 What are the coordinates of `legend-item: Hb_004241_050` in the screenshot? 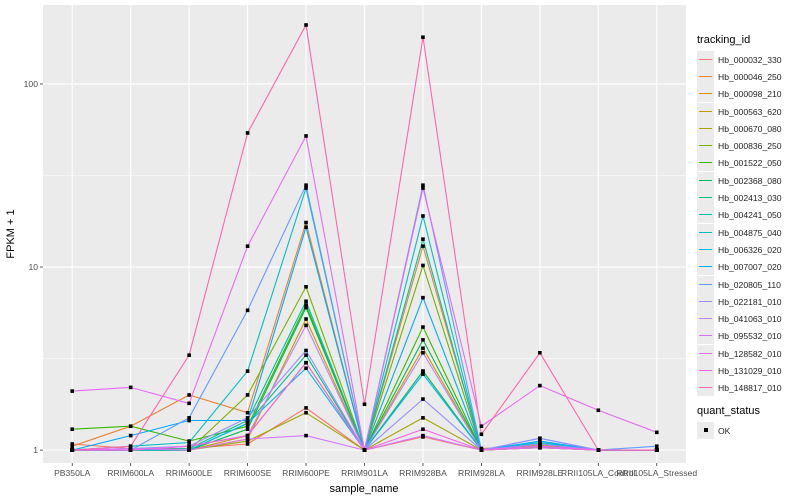 It's located at (747, 215).